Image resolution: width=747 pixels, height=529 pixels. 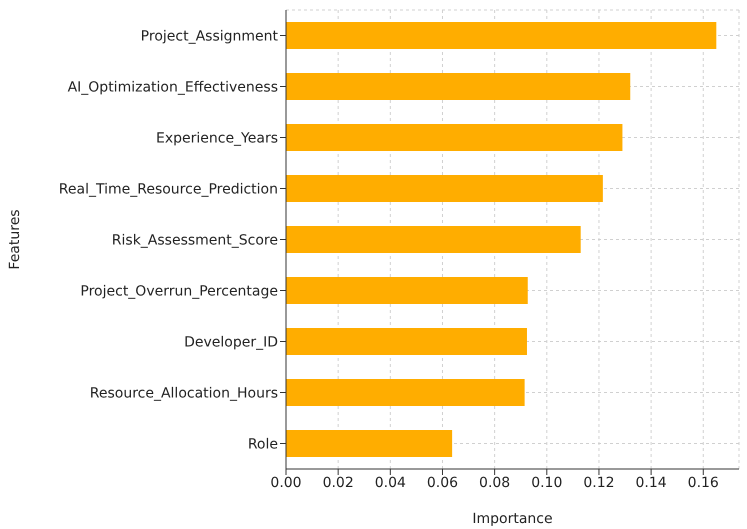 What do you see at coordinates (209, 36) in the screenshot?
I see `y-tick-label: Project_Assignment` at bounding box center [209, 36].